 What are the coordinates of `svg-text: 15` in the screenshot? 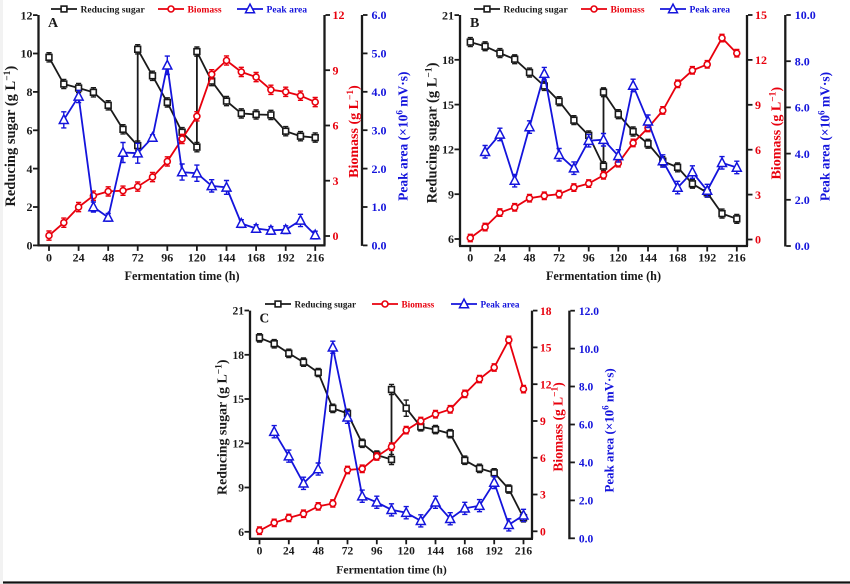 It's located at (238, 400).